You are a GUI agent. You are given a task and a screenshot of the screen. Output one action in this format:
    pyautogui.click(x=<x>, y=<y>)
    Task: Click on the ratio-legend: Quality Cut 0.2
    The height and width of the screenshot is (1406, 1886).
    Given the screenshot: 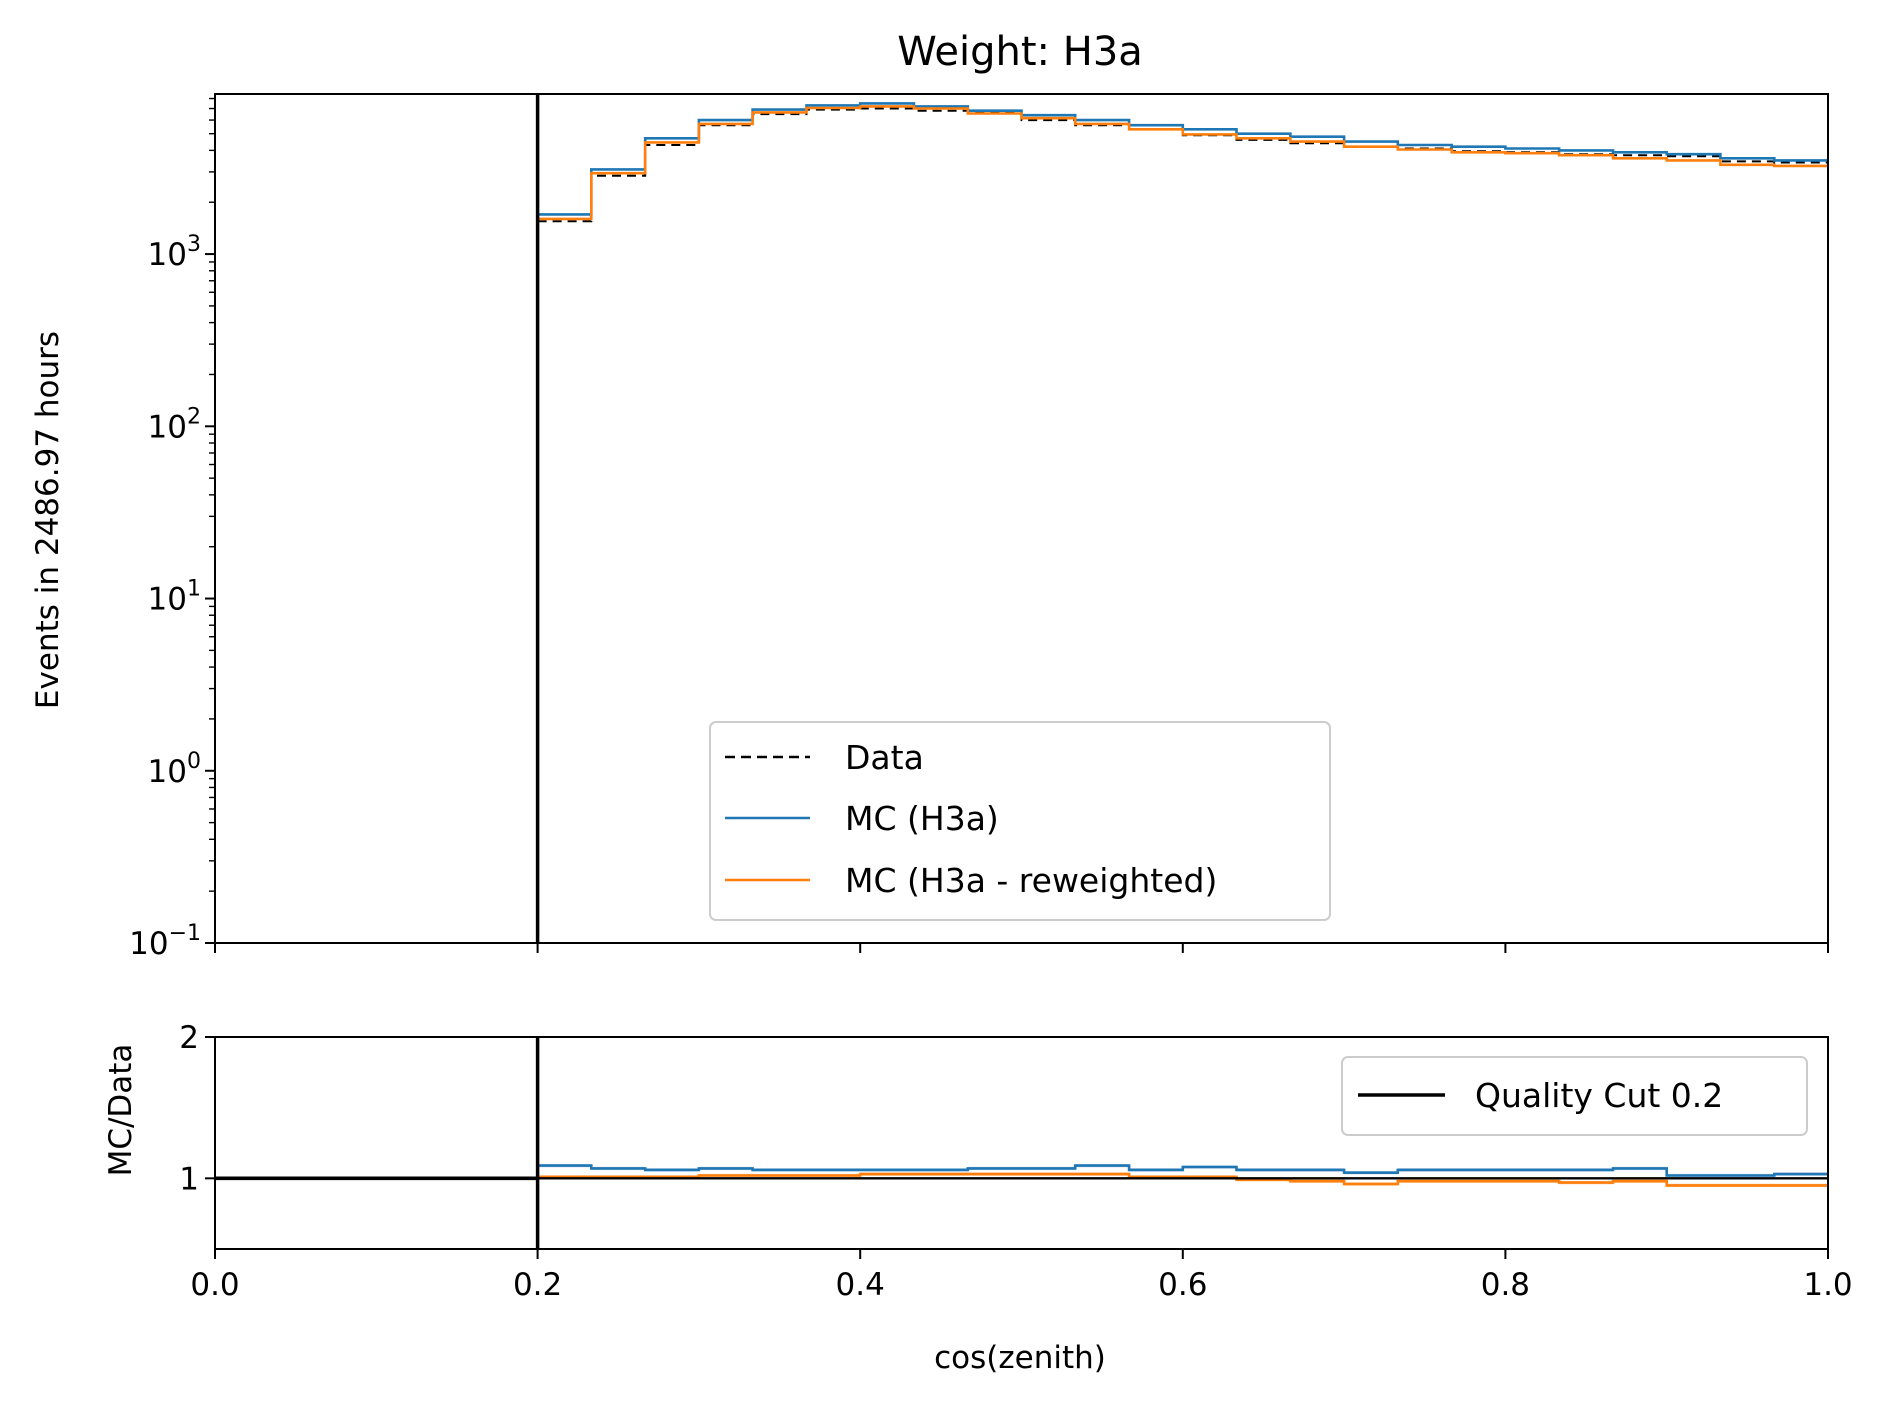 What is the action you would take?
    pyautogui.click(x=1574, y=1096)
    